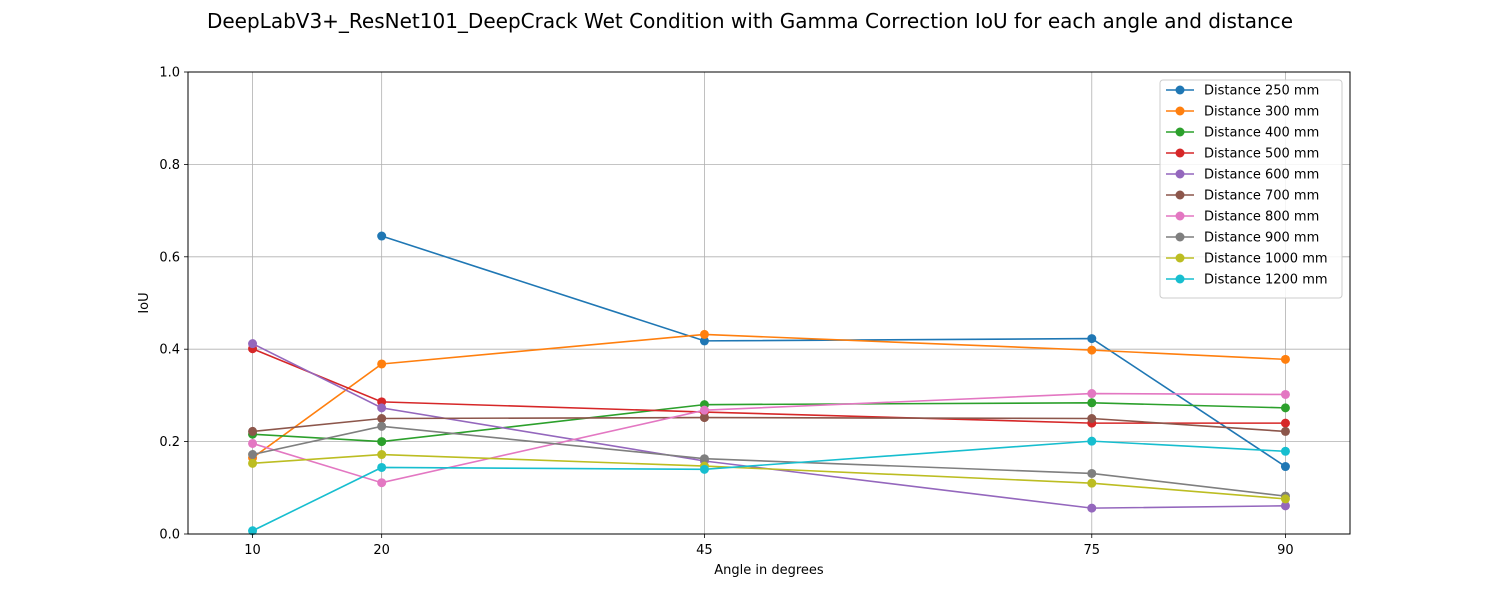 This screenshot has width=1500, height=600. What do you see at coordinates (1261, 217) in the screenshot?
I see `legend-label: Distance 800 mm` at bounding box center [1261, 217].